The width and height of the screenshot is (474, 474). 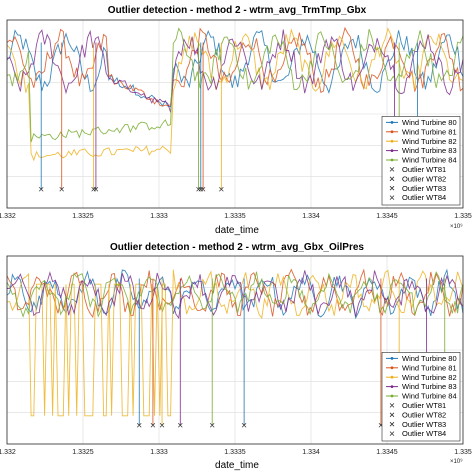 What do you see at coordinates (456, 461) in the screenshot?
I see `chart-bottom-x-exponent: ×10⁹` at bounding box center [456, 461].